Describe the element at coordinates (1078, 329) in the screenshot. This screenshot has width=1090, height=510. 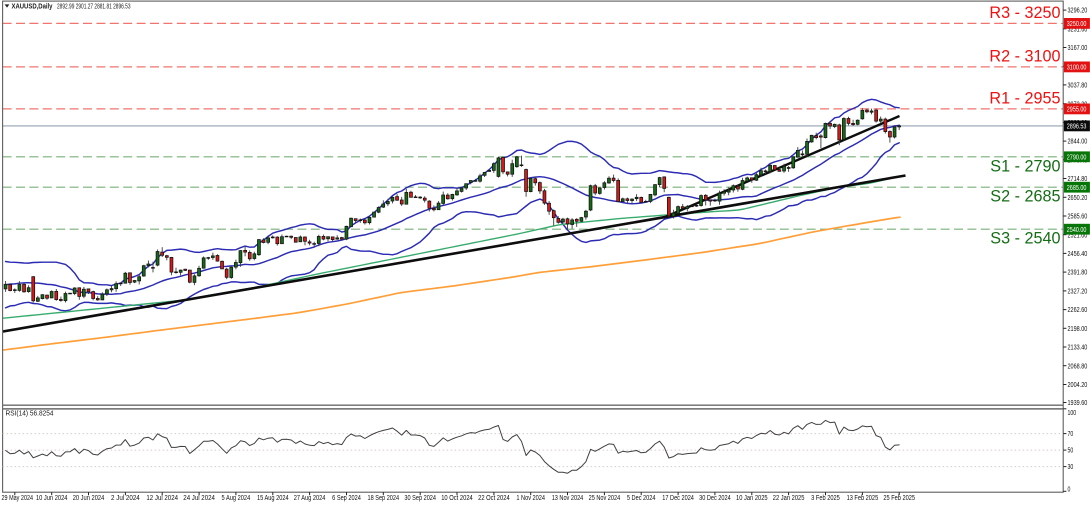
I see `svg-text: 2198.00` at that location.